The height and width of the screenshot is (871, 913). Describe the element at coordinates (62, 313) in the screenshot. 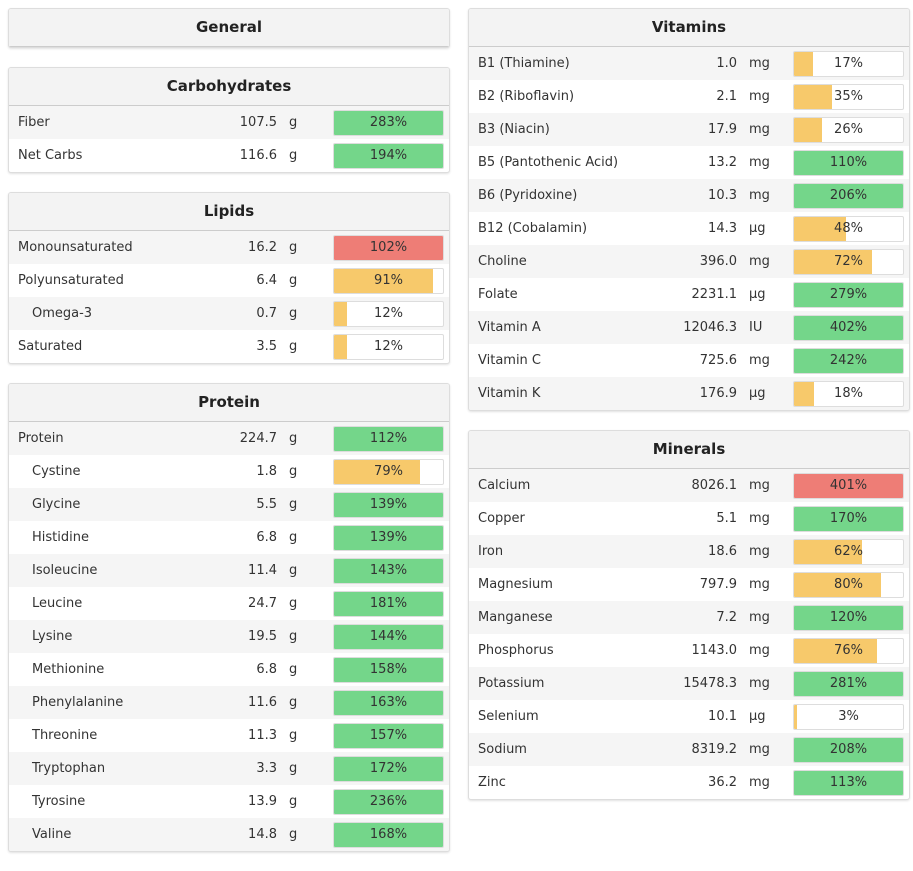

I see `nutrient-name: Omega-3` at that location.